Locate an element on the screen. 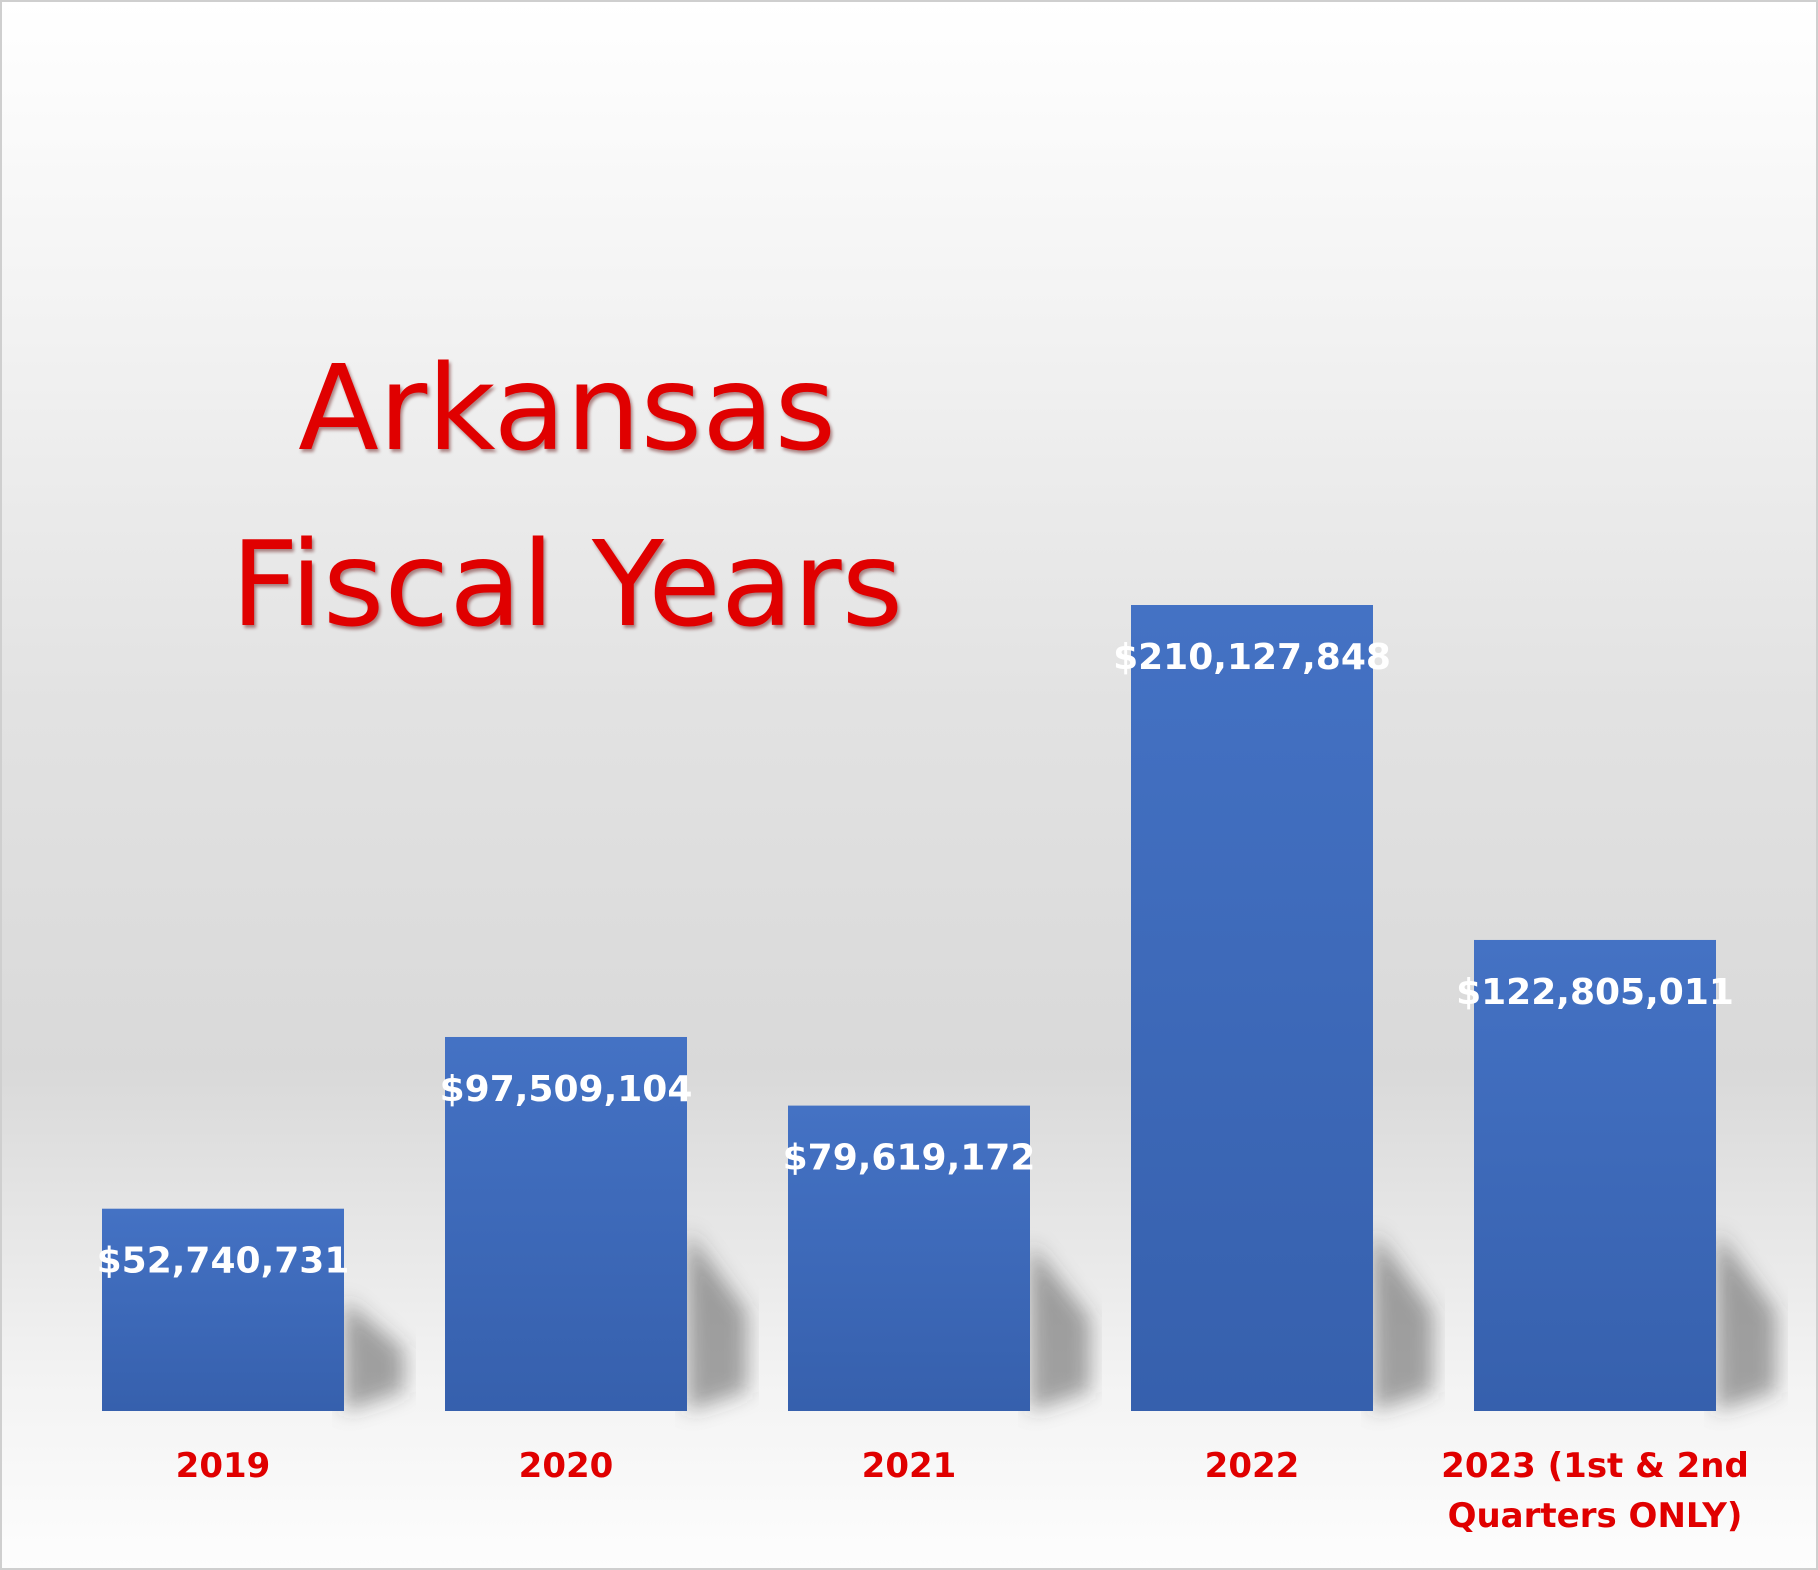 The height and width of the screenshot is (1570, 1818). category-label-line: Quarters ONLY) is located at coordinates (1595, 1516).